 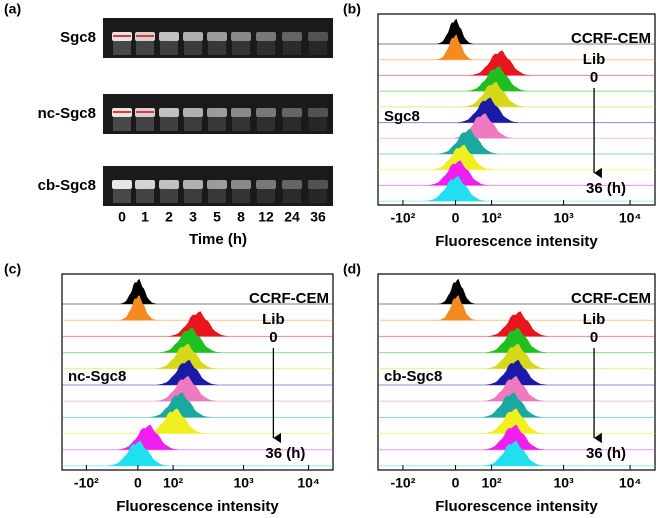 I want to click on sample-label: nc-Sgc8, so click(x=97, y=376).